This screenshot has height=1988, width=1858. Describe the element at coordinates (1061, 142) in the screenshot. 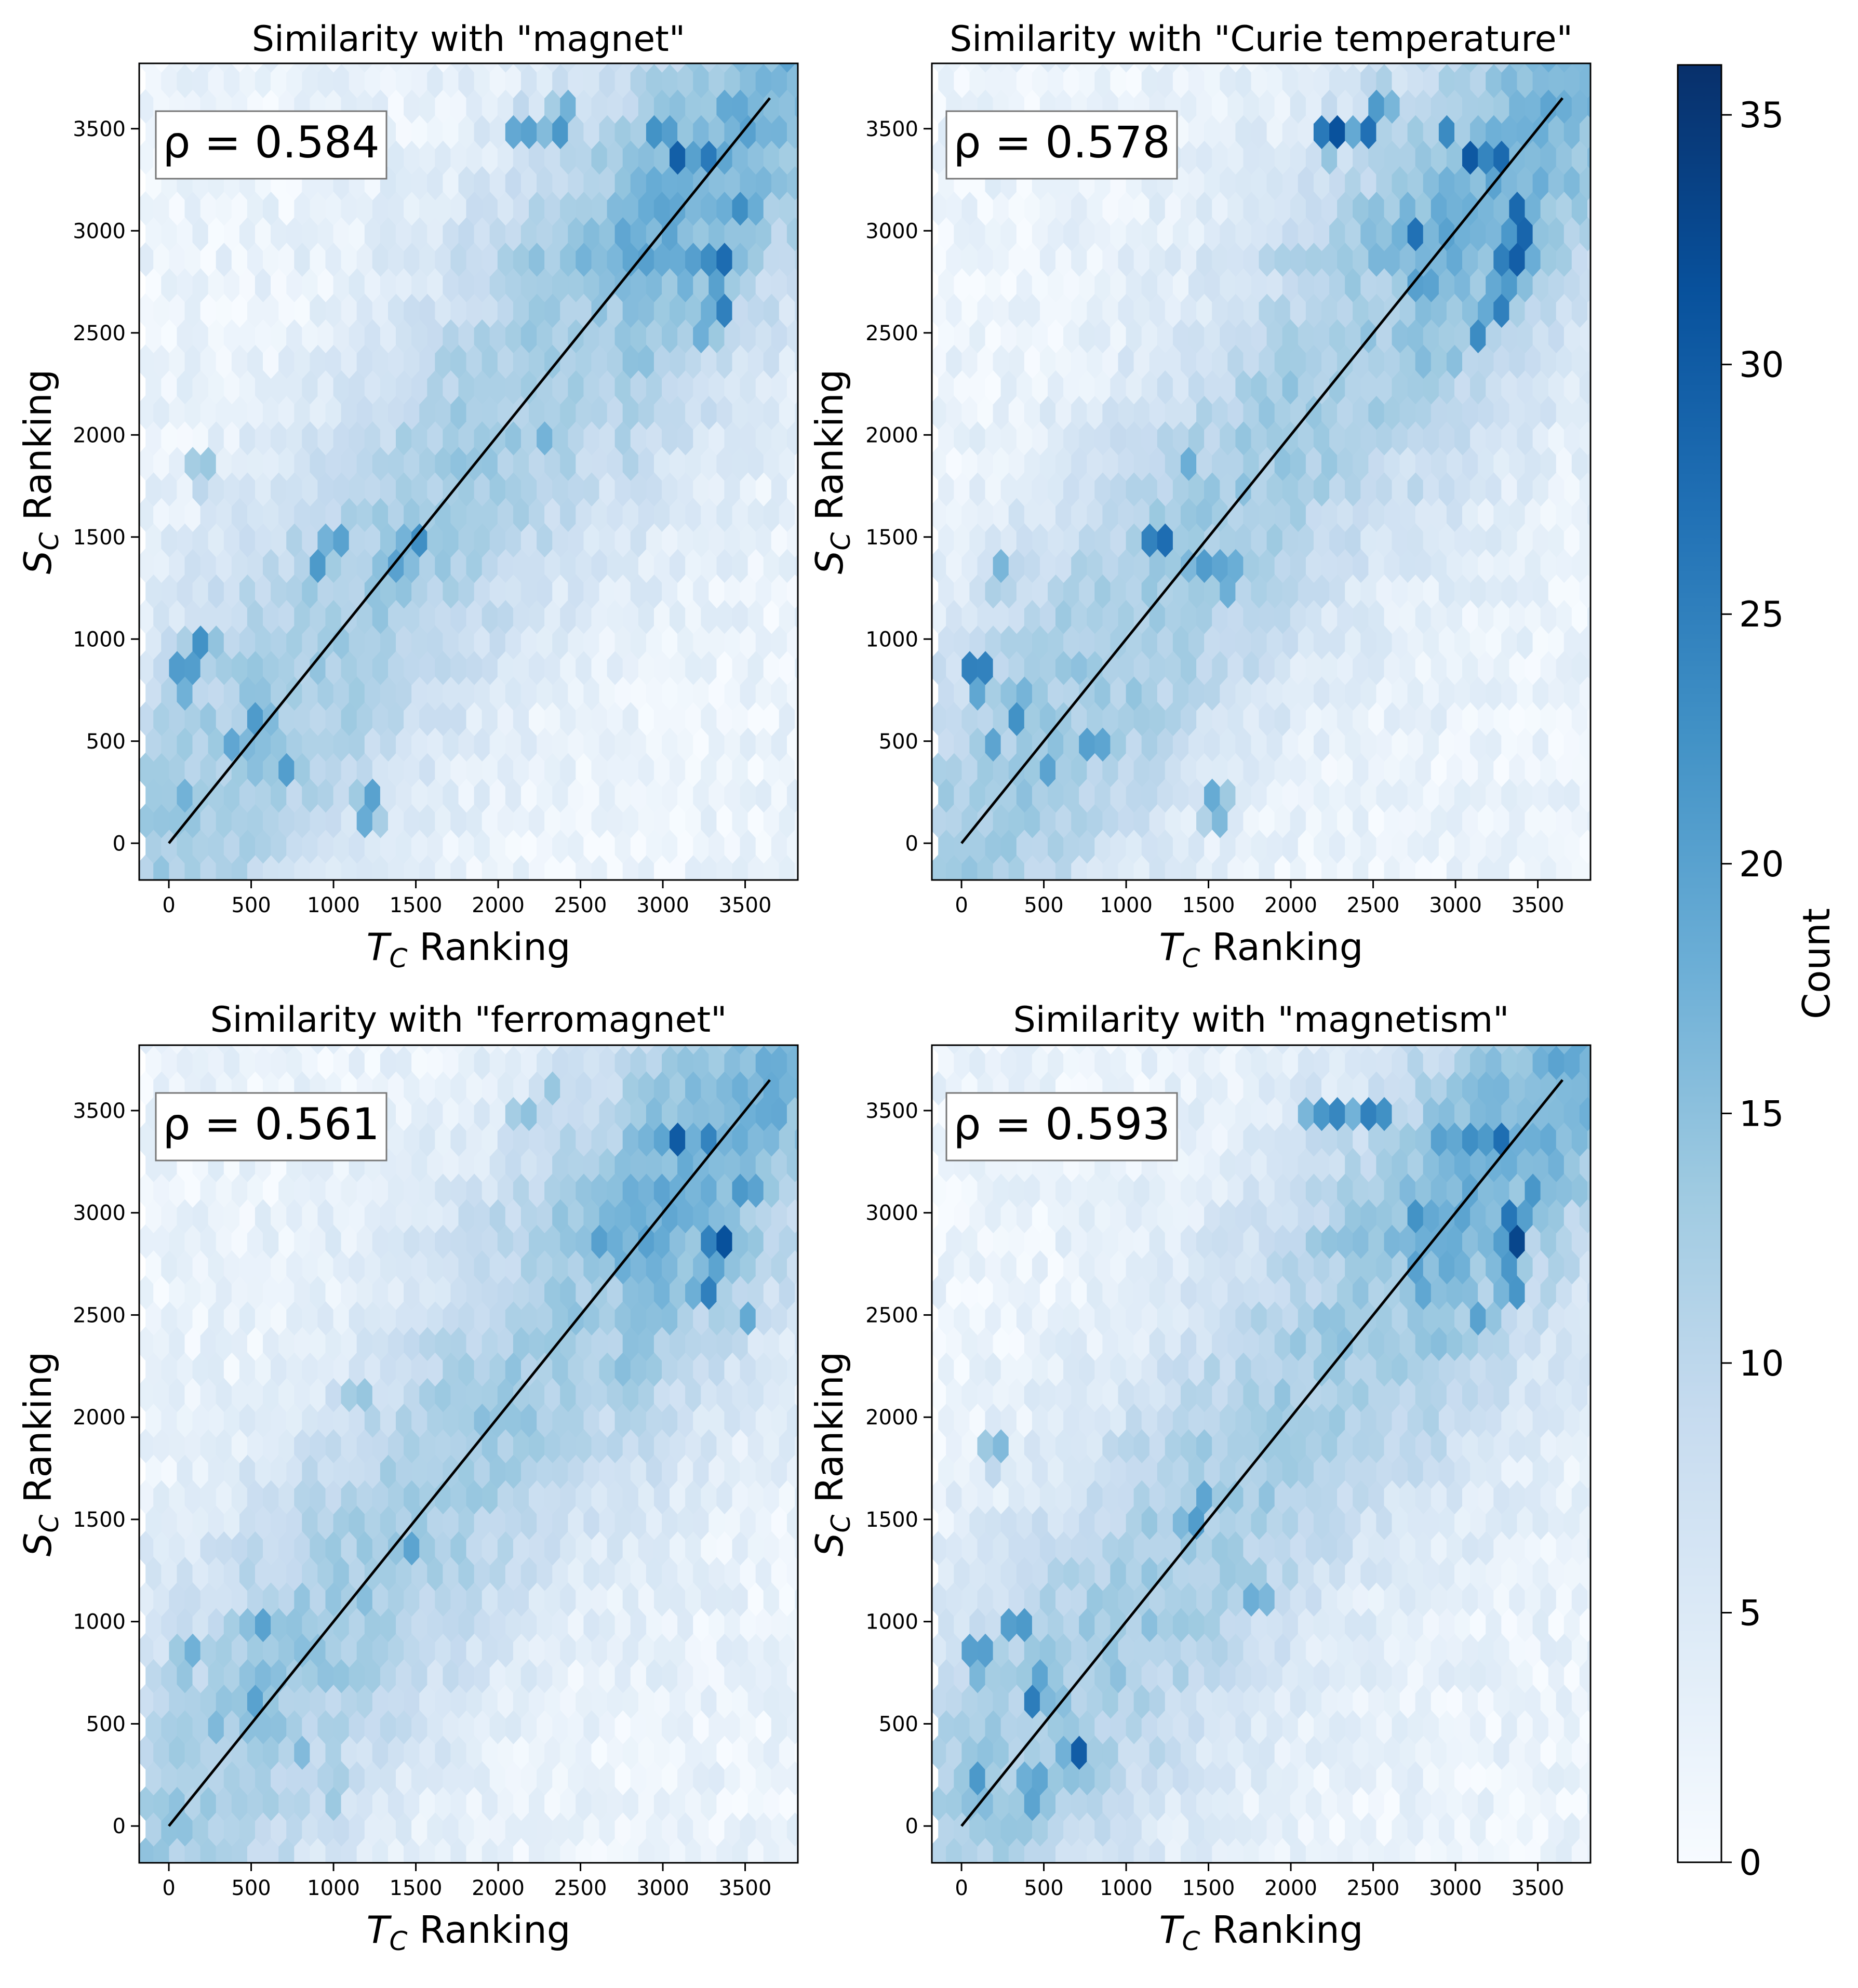

I see `rho-text: ρ = 0.578` at that location.